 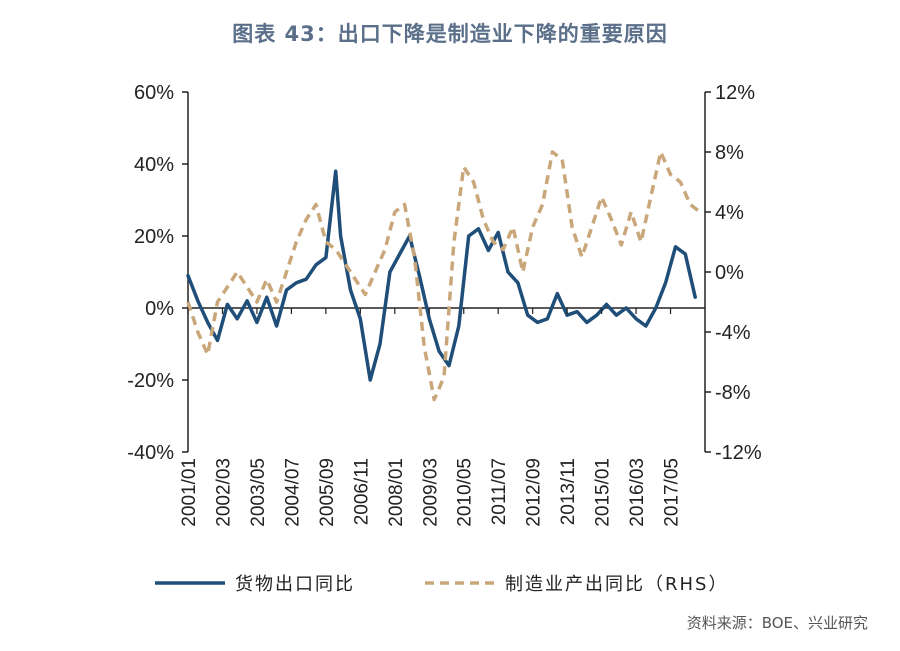 I want to click on legend: 货物出口同比 制造业产出同比（RHS）, so click(x=441, y=584).